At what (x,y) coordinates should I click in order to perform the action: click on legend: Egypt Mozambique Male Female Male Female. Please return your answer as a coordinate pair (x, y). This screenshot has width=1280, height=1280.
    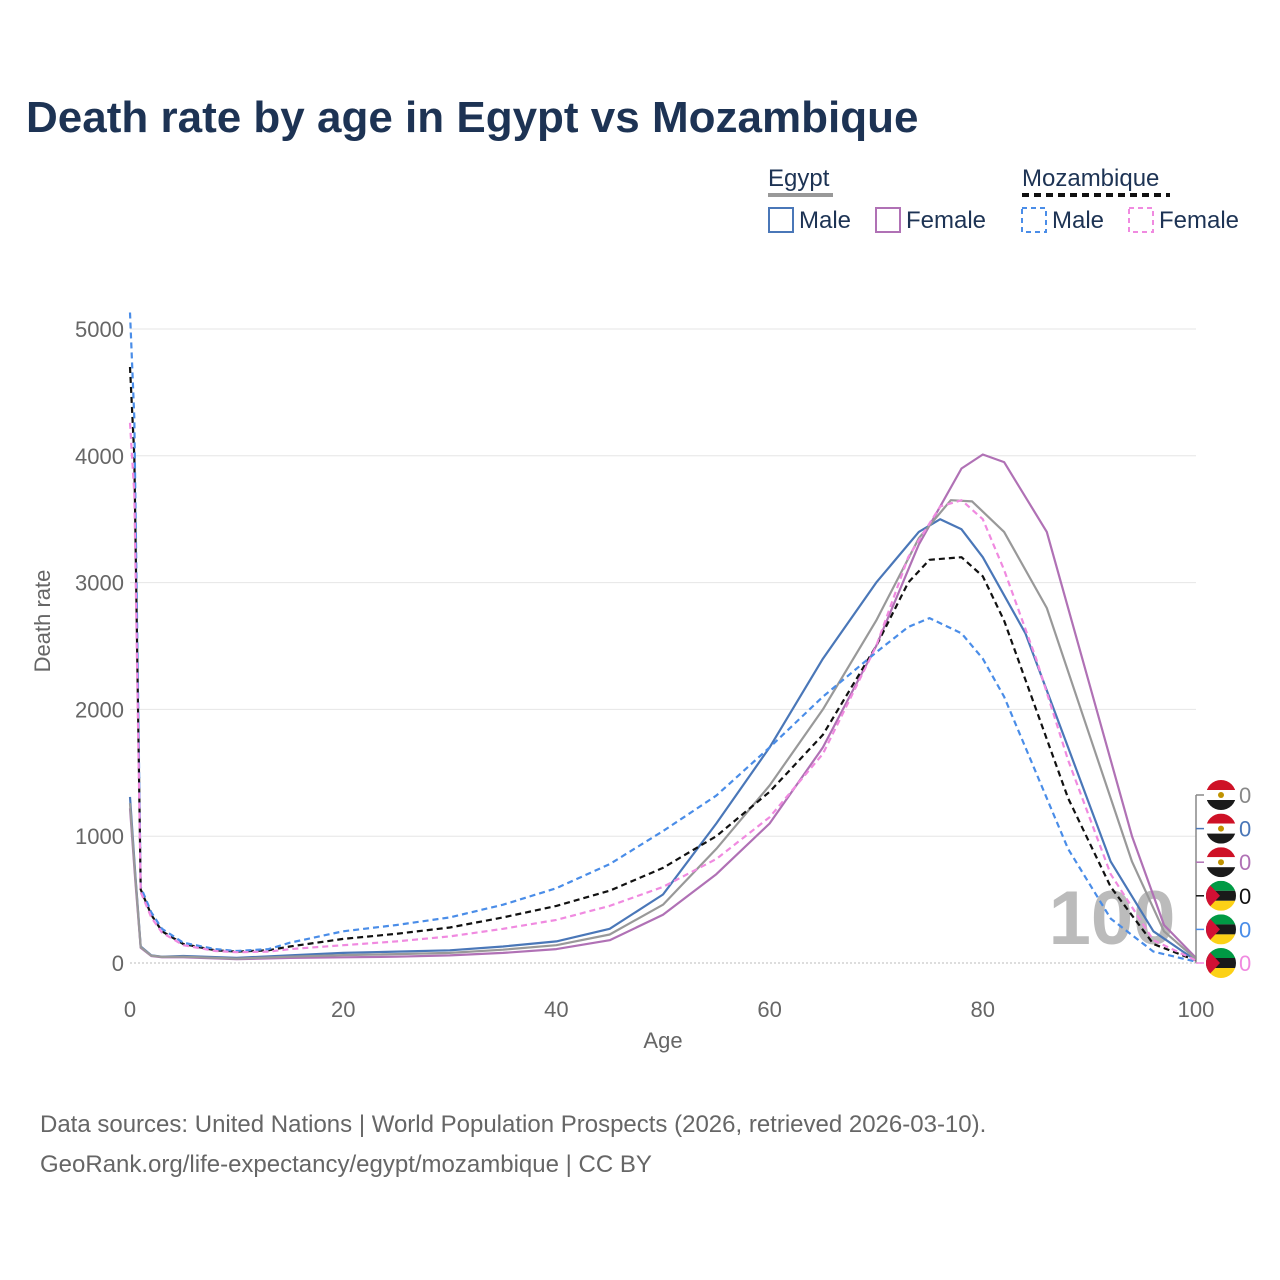
    Looking at the image, I should click on (1003, 199).